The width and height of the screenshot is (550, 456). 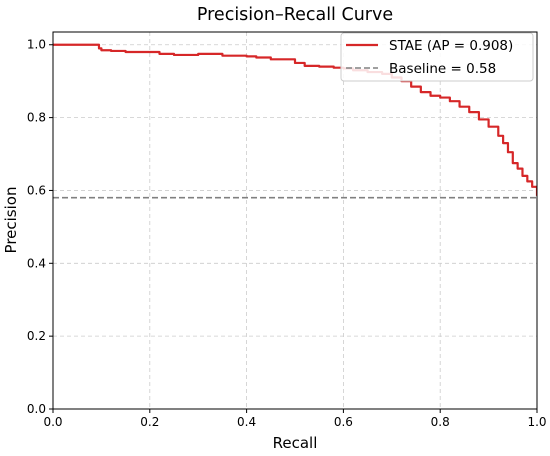 I want to click on y-axis-title: Precision, so click(x=11, y=220).